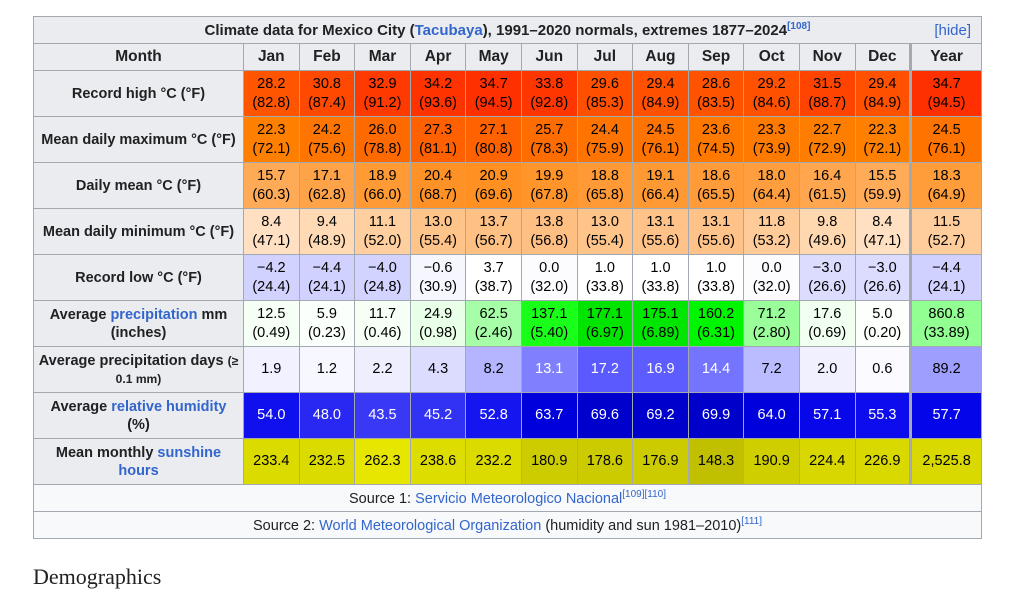  I want to click on caption-suffix: ), 1991–2020 normals, extremes 1877–2024, so click(635, 30).